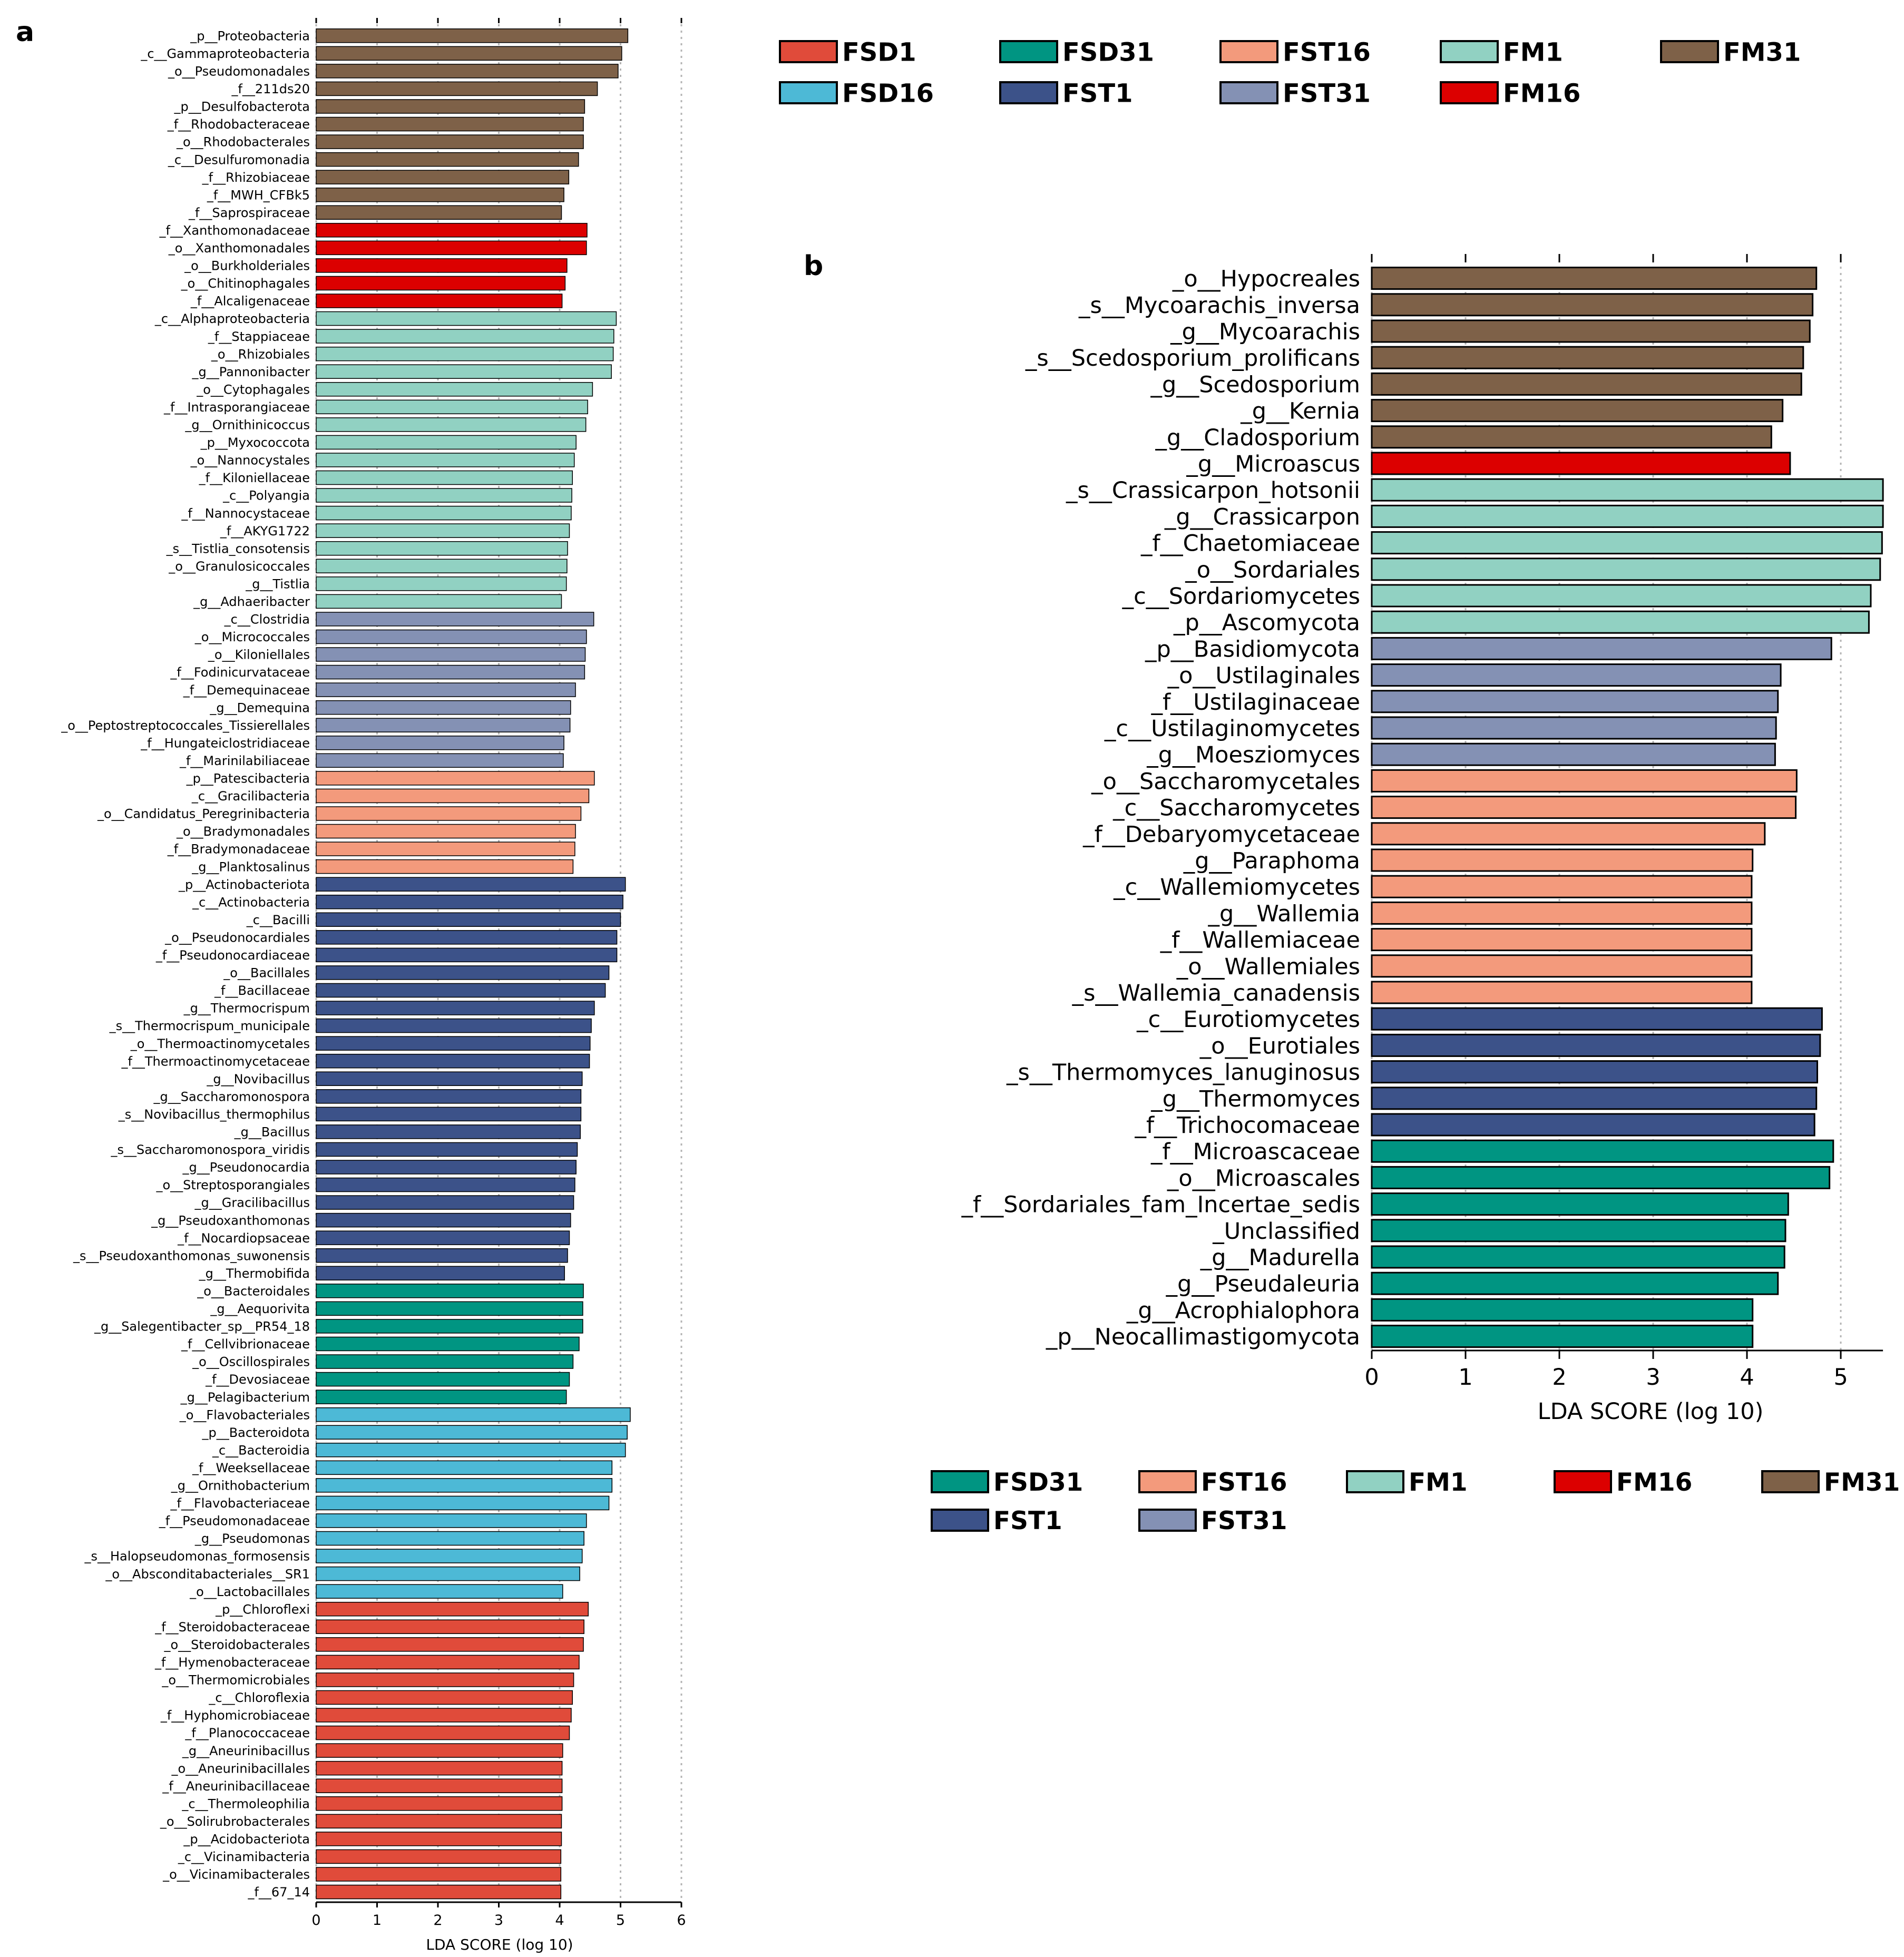  What do you see at coordinates (1167, 1481) in the screenshot?
I see `legend-swatch-fst16` at bounding box center [1167, 1481].